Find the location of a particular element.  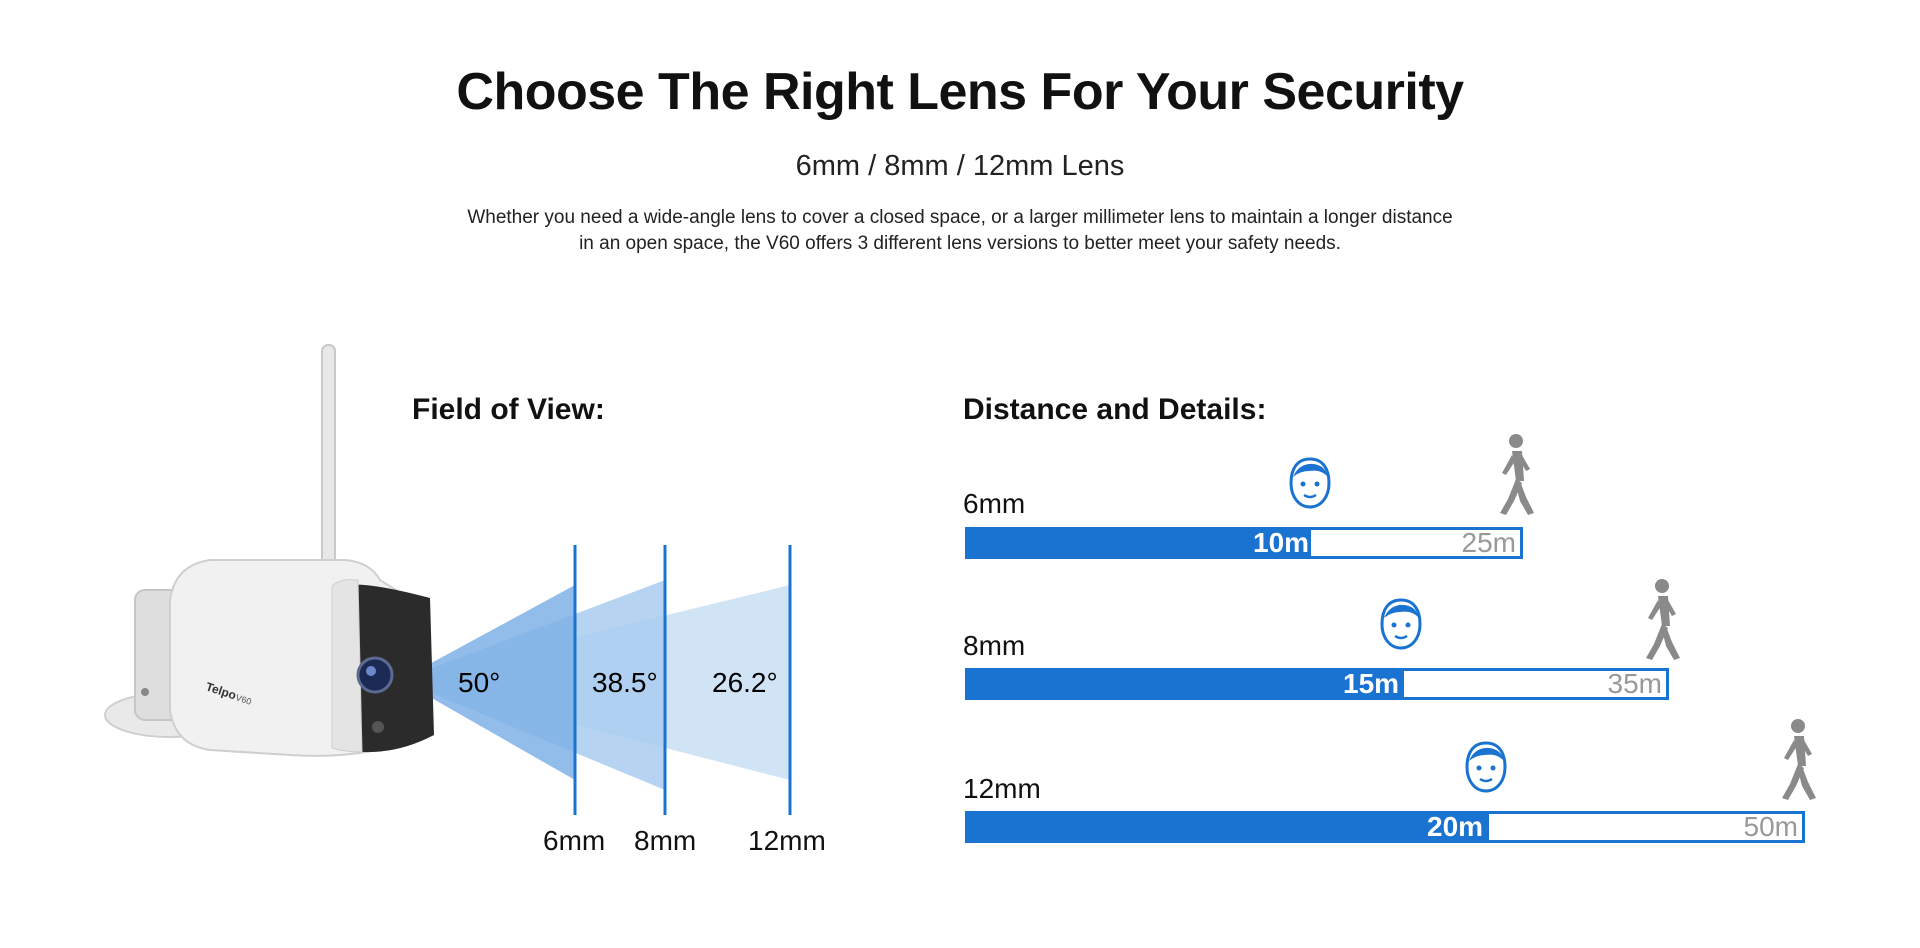

camera-model: V60 is located at coordinates (243, 699).